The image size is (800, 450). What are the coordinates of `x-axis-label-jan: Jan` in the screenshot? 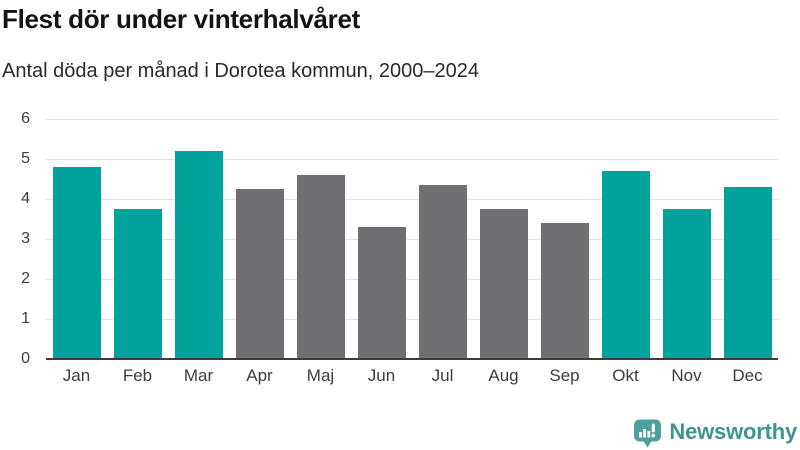 It's located at (76, 375).